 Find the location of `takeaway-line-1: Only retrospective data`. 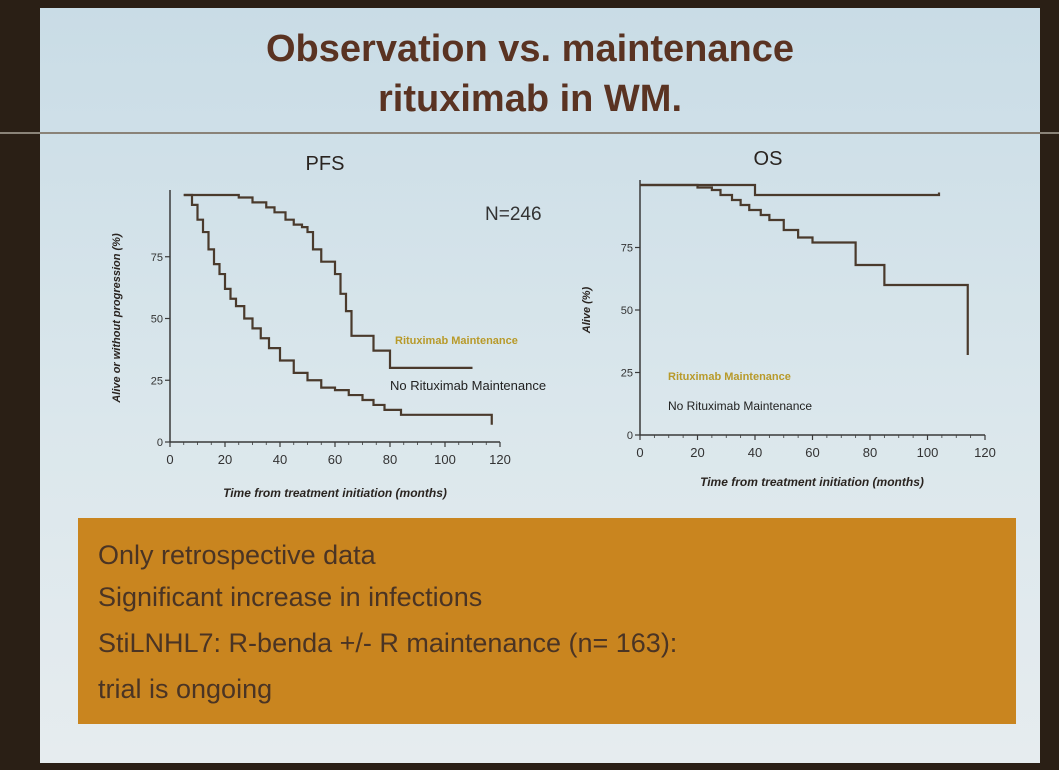

takeaway-line-1: Only retrospective data is located at coordinates (237, 555).